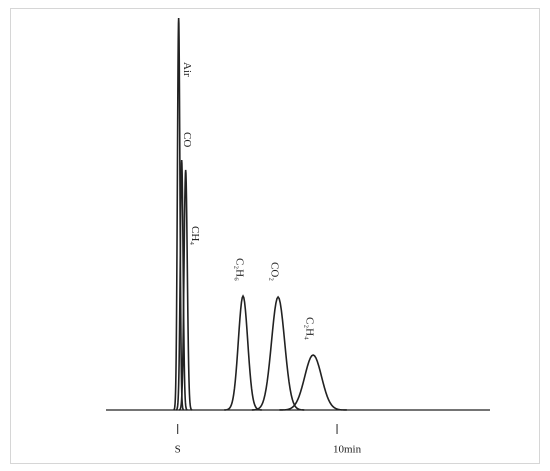  Describe the element at coordinates (239, 269) in the screenshot. I see `peak-label: C₂H₆` at that location.